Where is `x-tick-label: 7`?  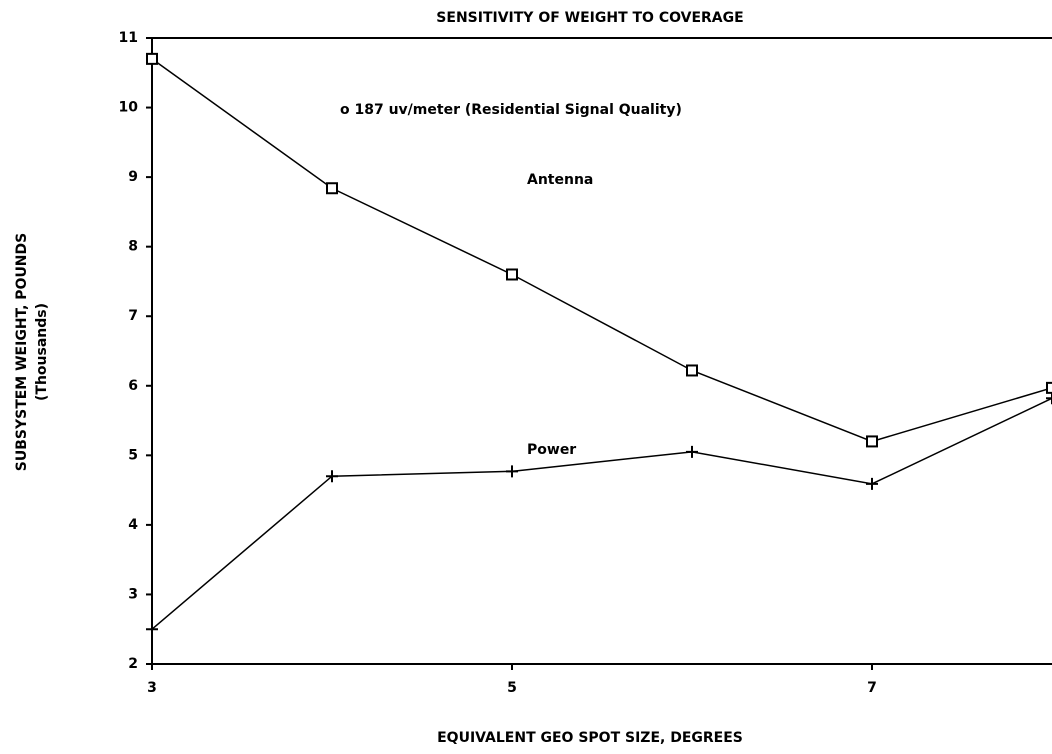 x-tick-label: 7 is located at coordinates (872, 688).